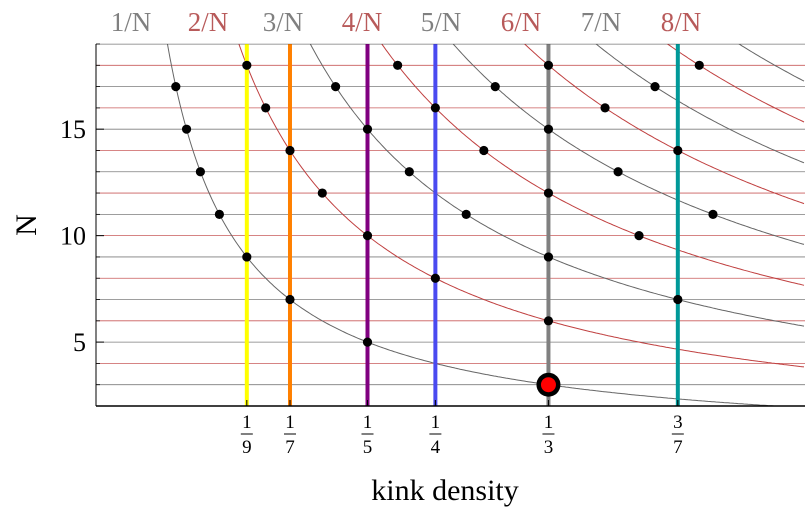  Describe the element at coordinates (521, 22) in the screenshot. I see `curve-label-6: 6/N` at that location.